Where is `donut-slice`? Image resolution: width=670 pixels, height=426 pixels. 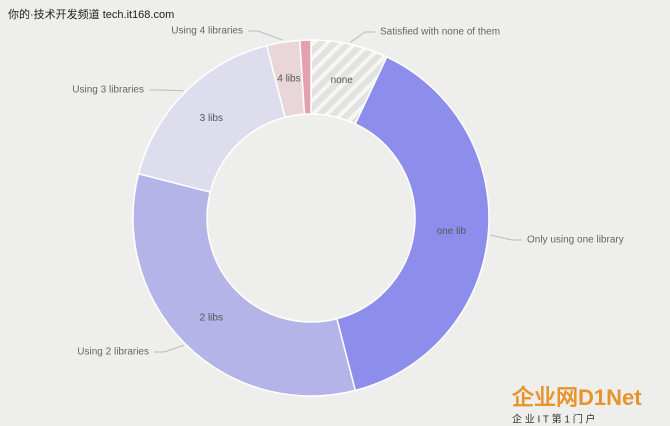 donut-slice is located at coordinates (305, 77).